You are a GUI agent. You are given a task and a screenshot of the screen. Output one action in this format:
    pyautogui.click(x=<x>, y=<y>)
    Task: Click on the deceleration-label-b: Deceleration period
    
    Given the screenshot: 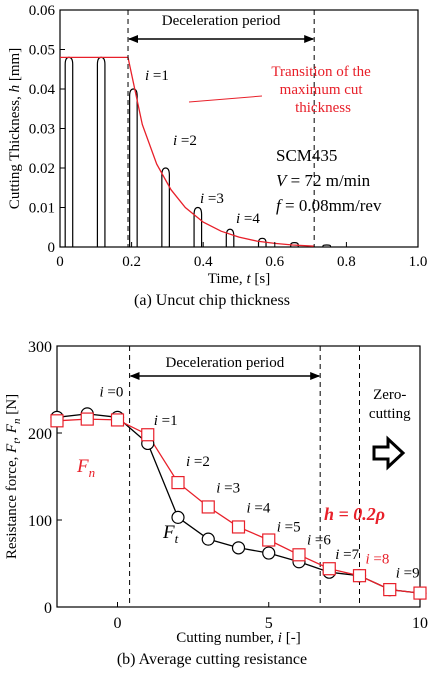 What is the action you would take?
    pyautogui.click(x=225, y=363)
    